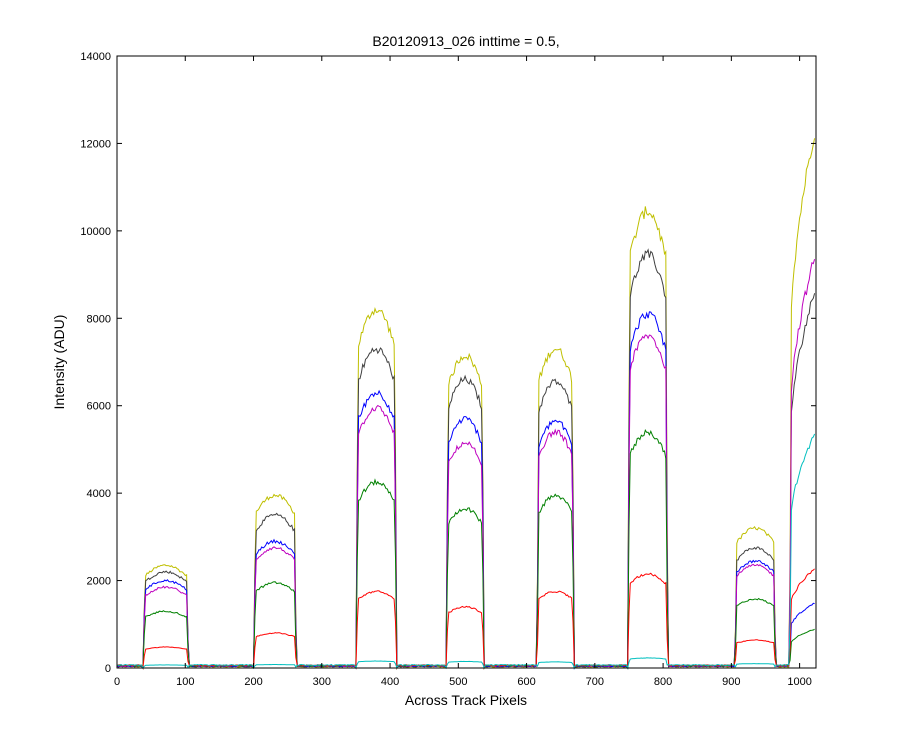 The width and height of the screenshot is (900, 750). What do you see at coordinates (322, 682) in the screenshot?
I see `x-tick-label: 300` at bounding box center [322, 682].